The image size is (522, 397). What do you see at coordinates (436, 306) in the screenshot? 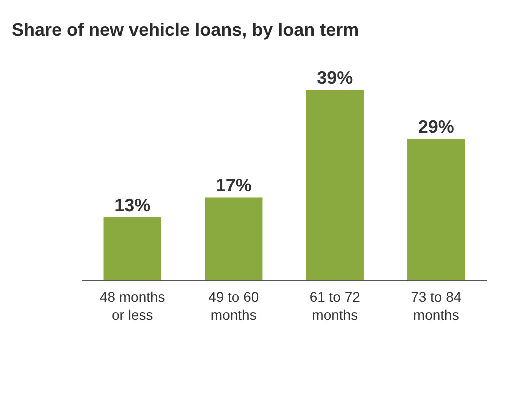
I see `x-tick-label: 73 to 84 months` at bounding box center [436, 306].